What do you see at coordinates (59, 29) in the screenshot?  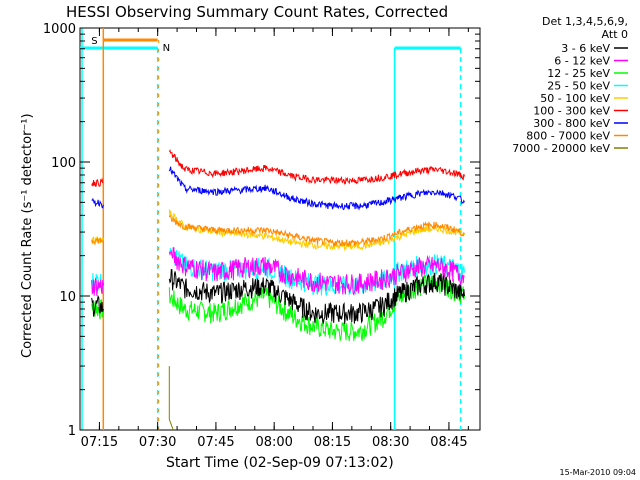 I see `y-tick-label: 1000` at bounding box center [59, 29].